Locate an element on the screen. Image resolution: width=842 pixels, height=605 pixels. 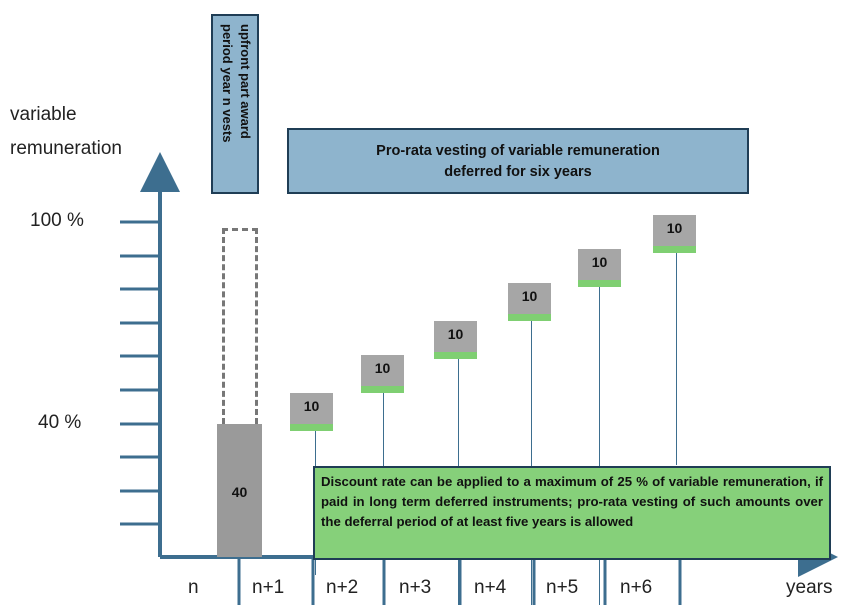
deferred-step-3: 10 is located at coordinates (455, 340).